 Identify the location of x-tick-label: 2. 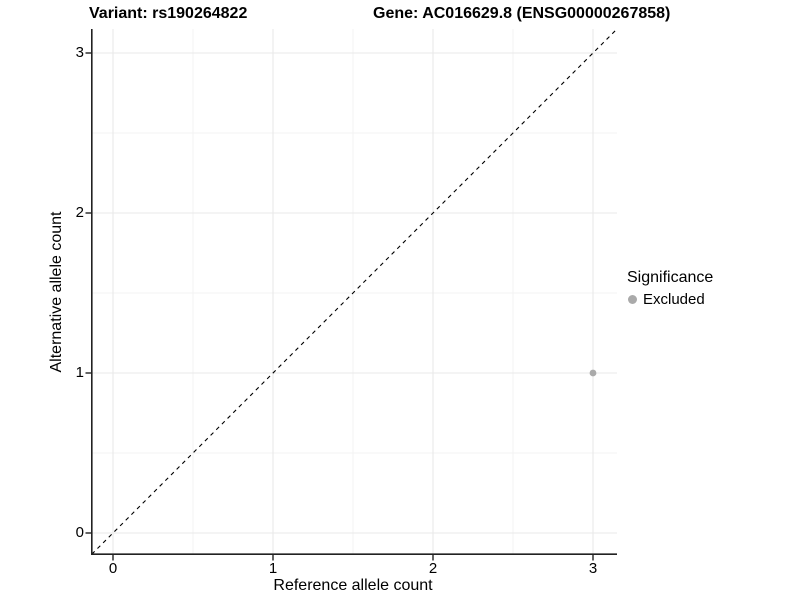
(433, 568).